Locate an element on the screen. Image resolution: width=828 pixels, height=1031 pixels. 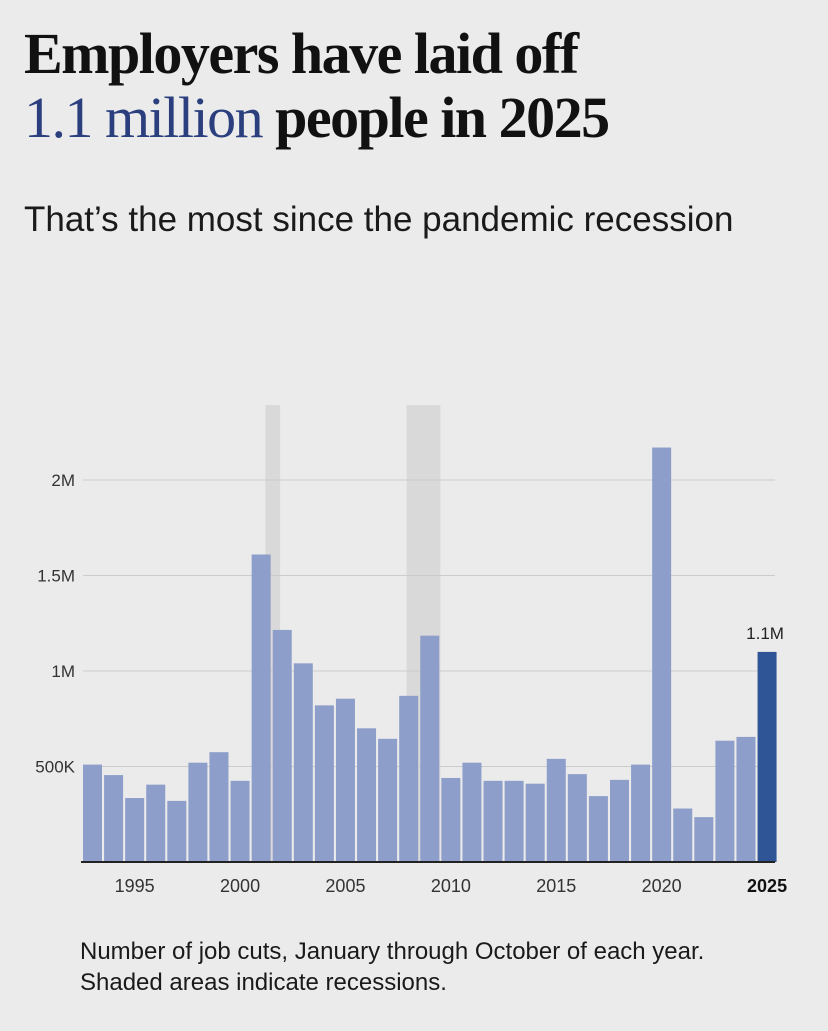
headline-highlight: 1.1 million is located at coordinates (144, 117).